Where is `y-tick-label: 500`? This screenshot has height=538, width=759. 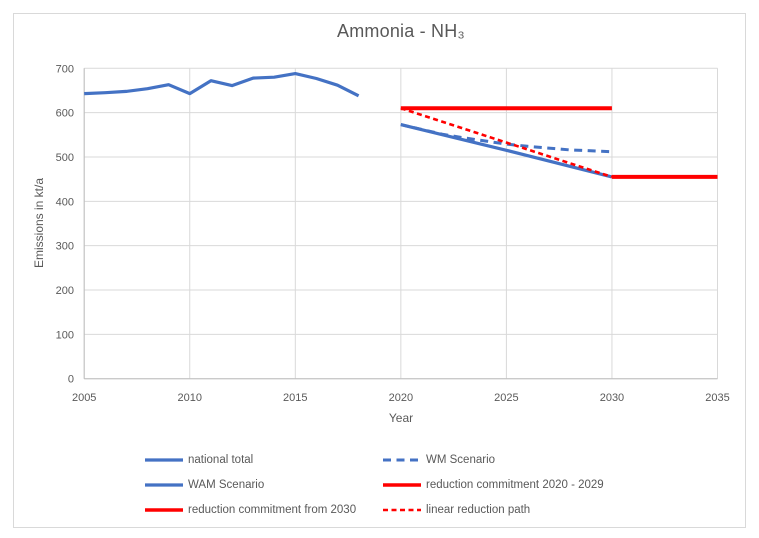 y-tick-label: 500 is located at coordinates (65, 158).